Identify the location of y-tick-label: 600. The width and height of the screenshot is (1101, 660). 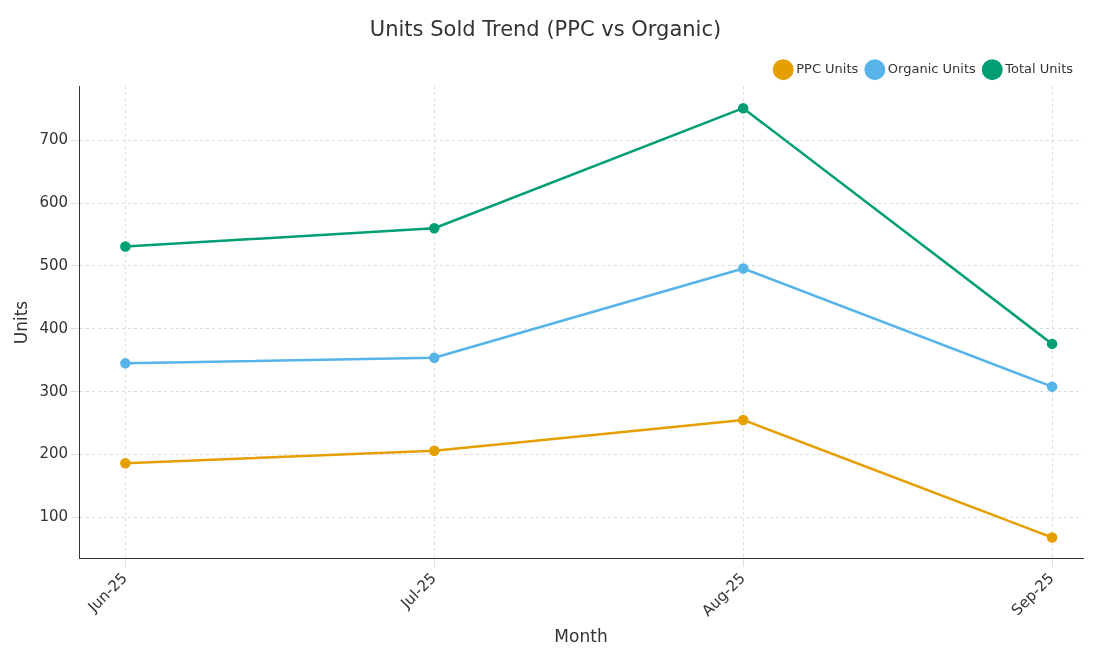
(54, 201).